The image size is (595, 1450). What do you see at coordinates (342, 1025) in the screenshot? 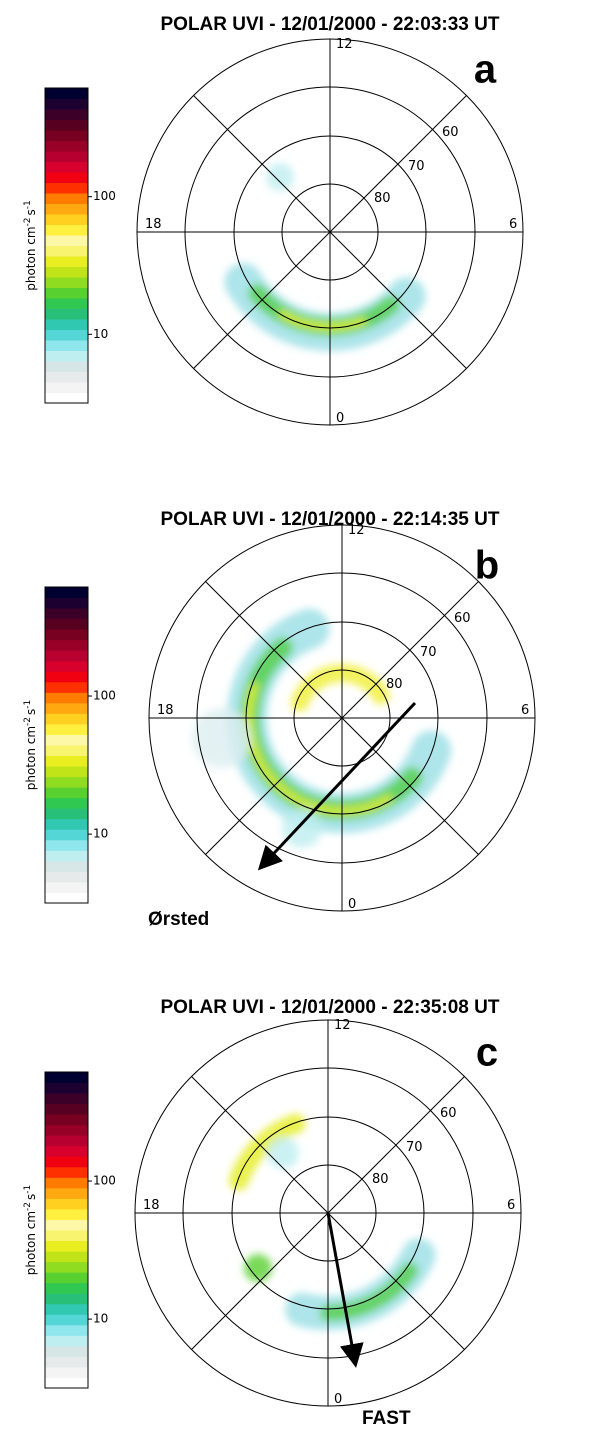
I see `mlt-label: 12` at bounding box center [342, 1025].